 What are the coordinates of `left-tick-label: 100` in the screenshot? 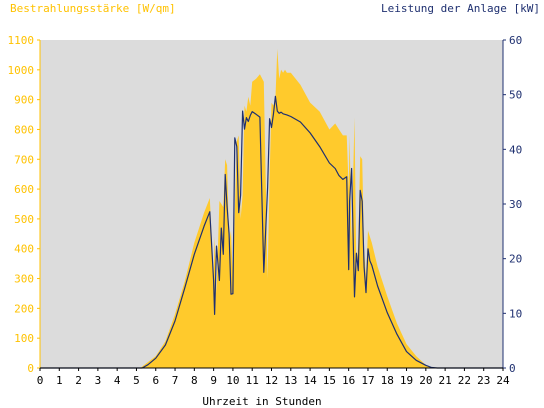 It's located at (24, 338).